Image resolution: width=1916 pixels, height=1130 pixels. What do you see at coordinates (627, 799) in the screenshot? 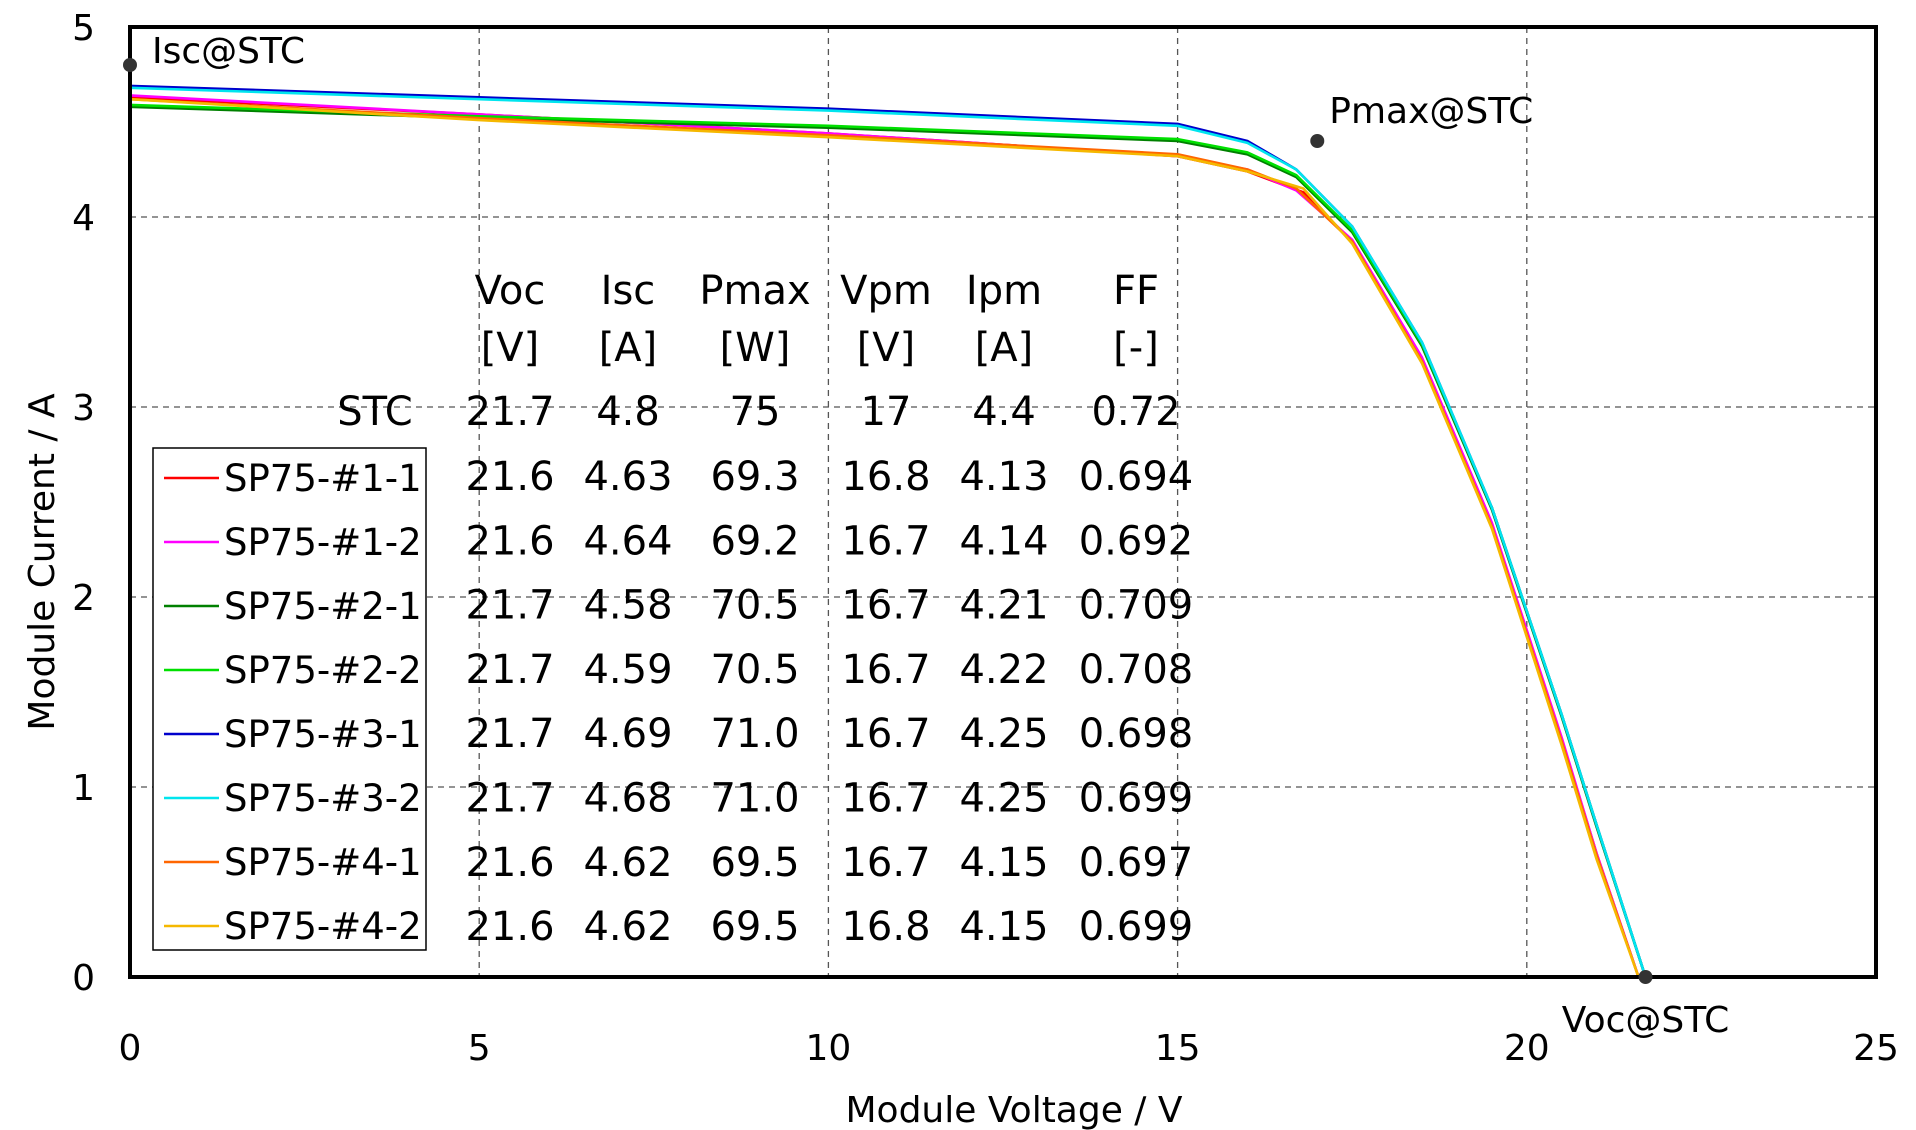
I see `table-cell: 4.68` at bounding box center [627, 799].